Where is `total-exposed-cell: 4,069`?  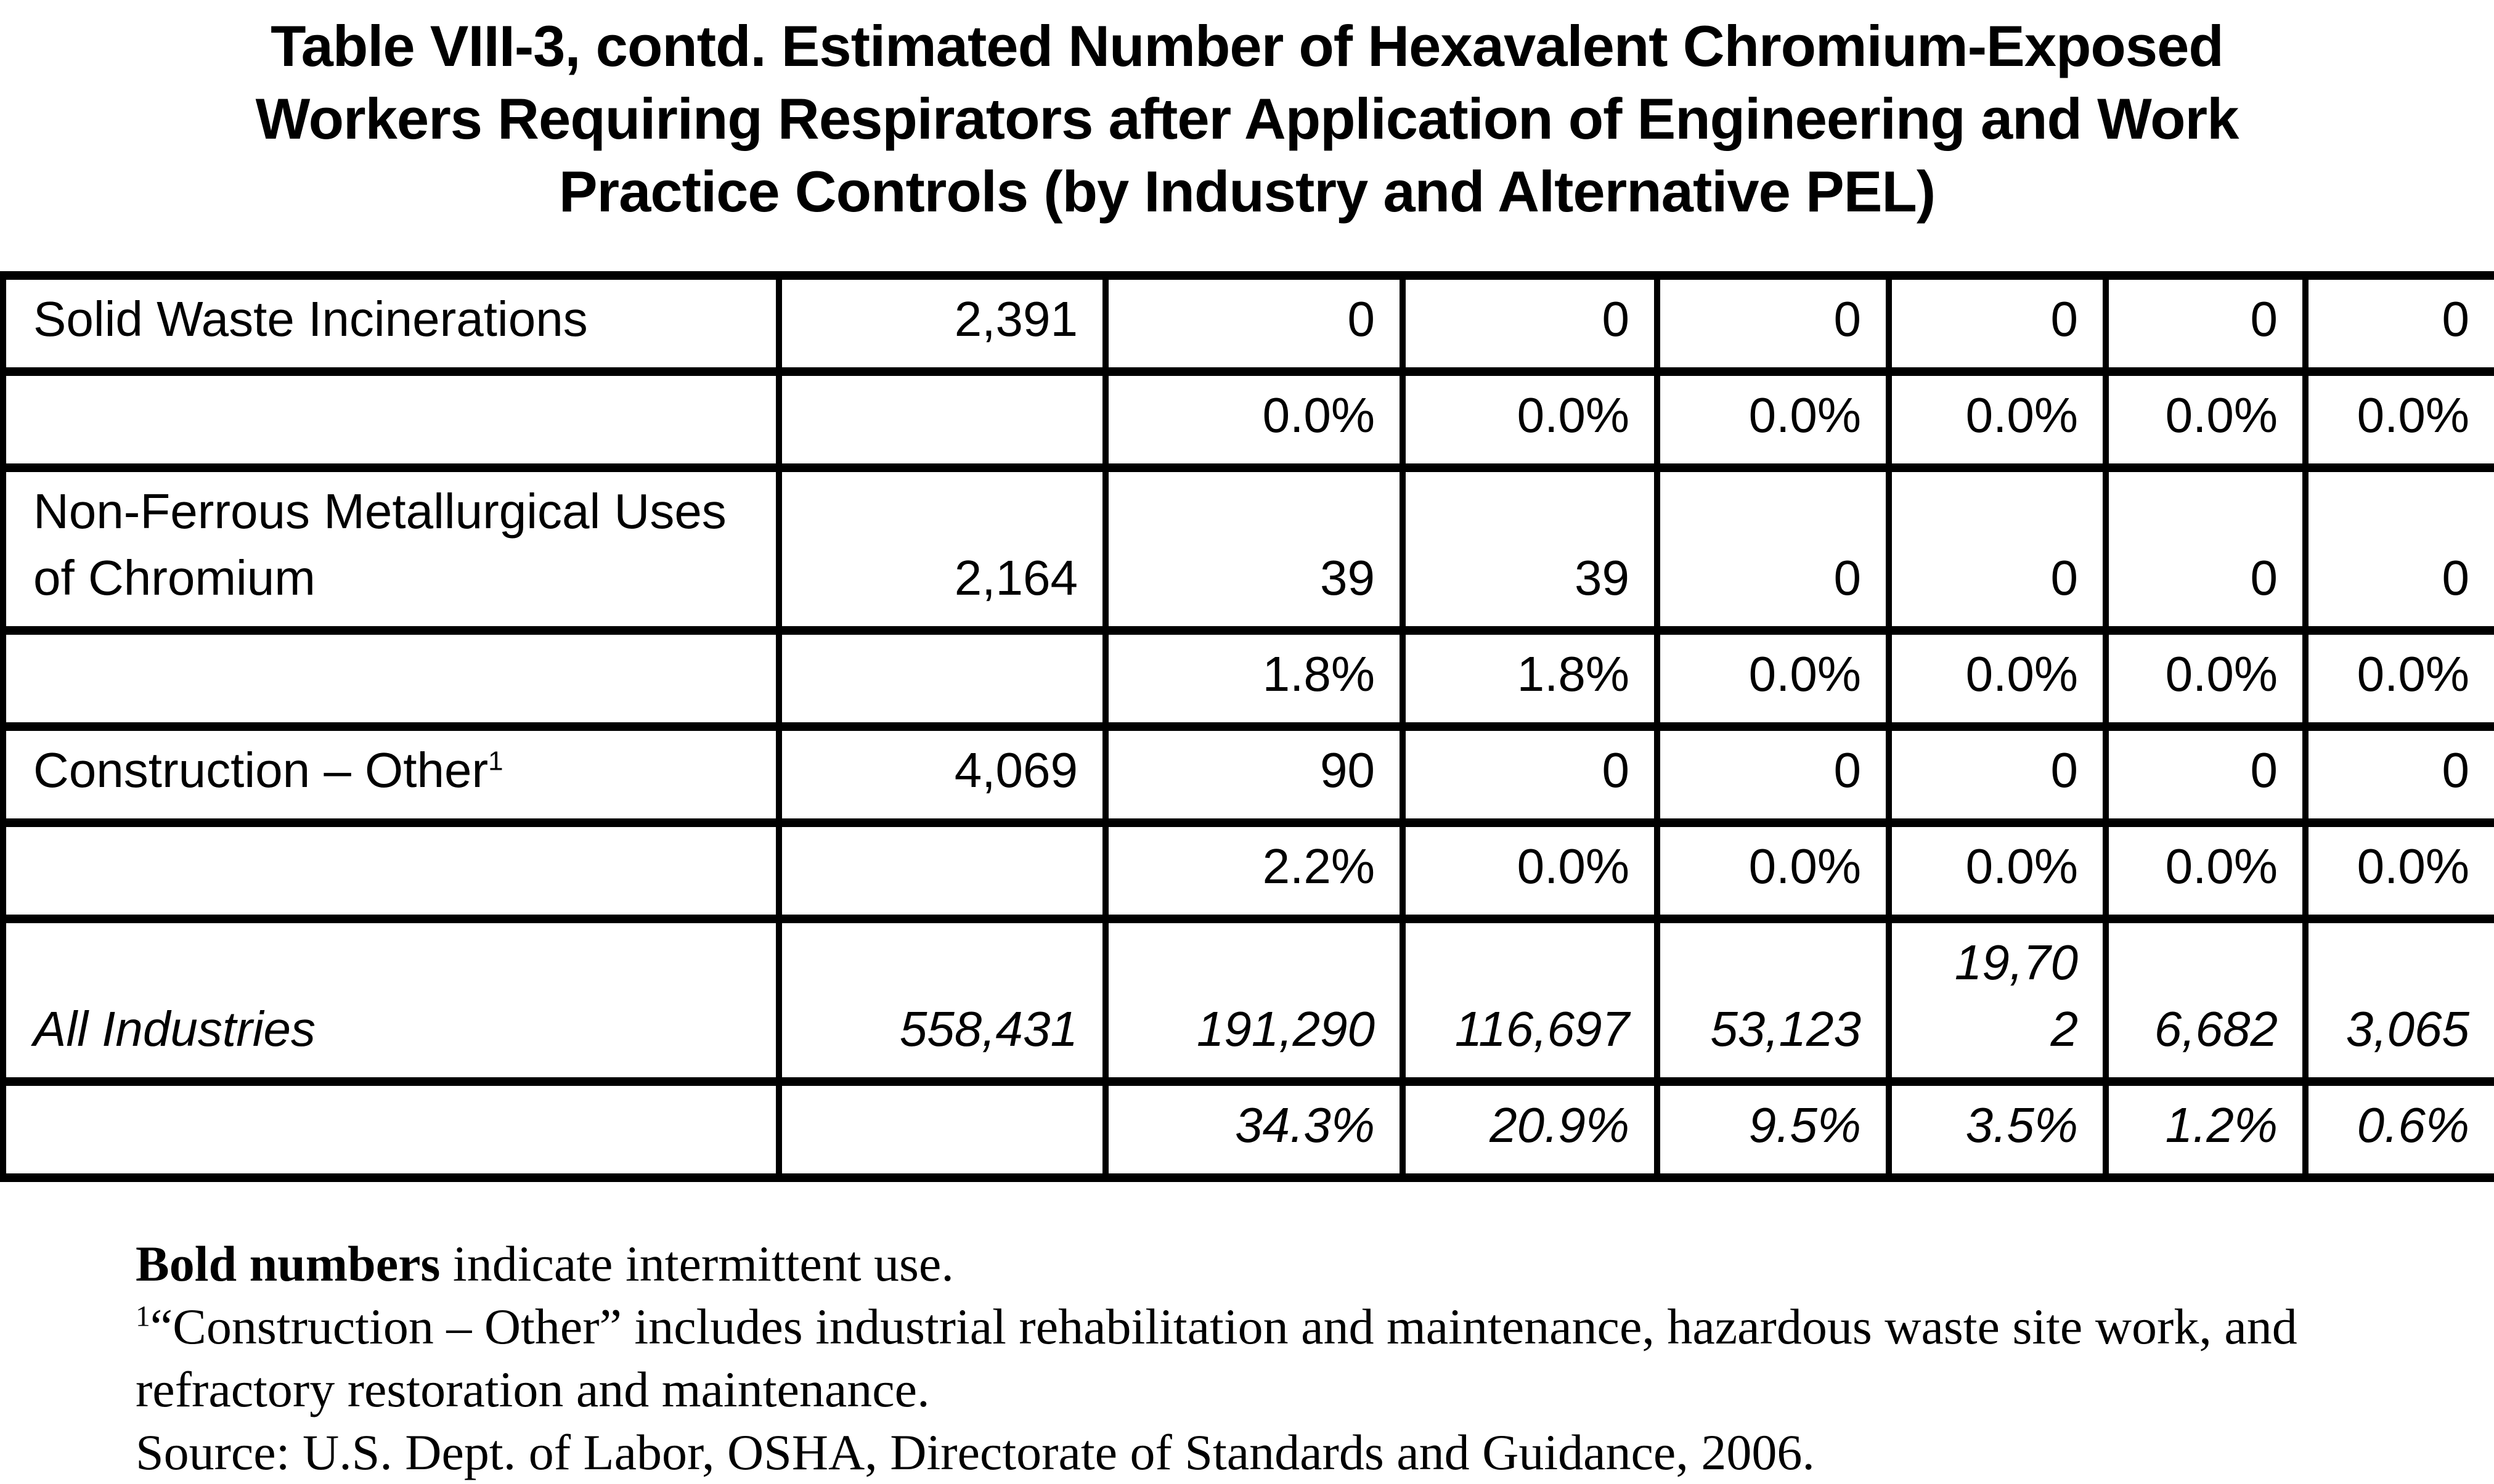
total-exposed-cell: 4,069 is located at coordinates (943, 775).